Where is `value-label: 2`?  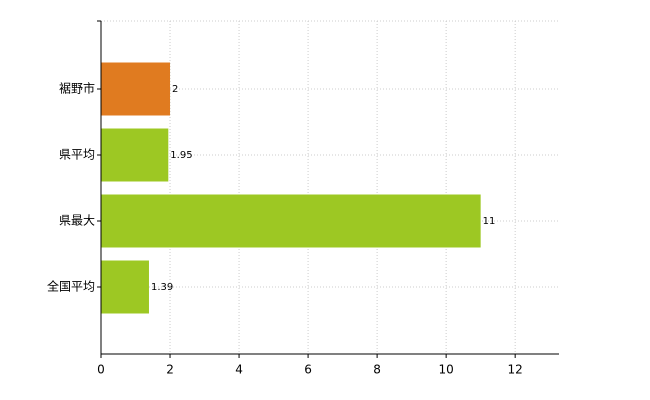 value-label: 2 is located at coordinates (175, 89).